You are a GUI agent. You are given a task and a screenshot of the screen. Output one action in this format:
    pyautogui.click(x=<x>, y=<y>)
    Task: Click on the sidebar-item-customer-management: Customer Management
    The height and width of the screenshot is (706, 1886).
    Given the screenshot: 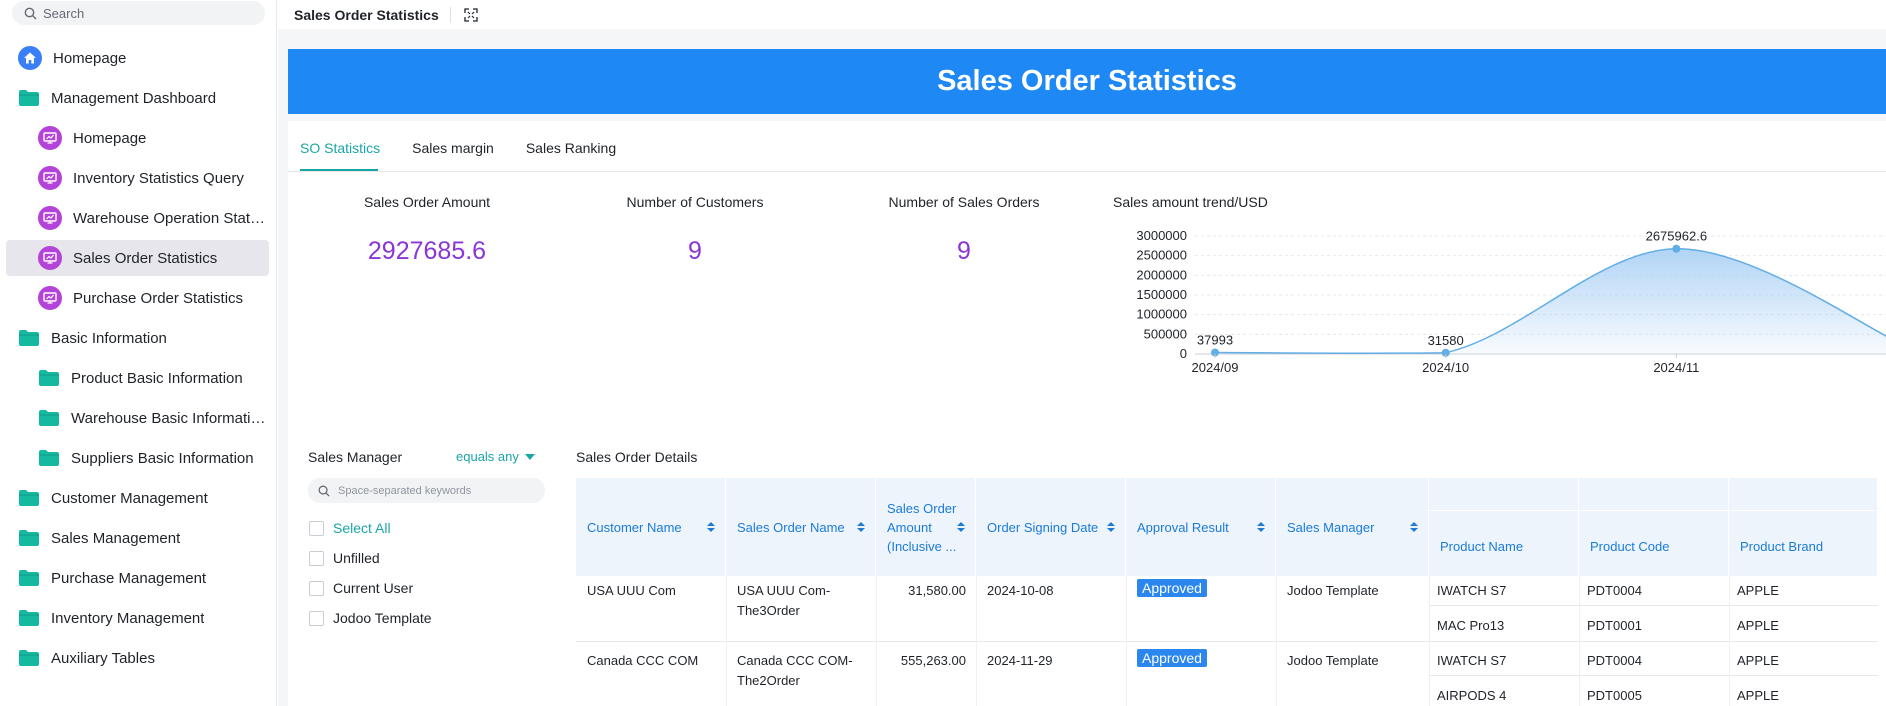 What is the action you would take?
    pyautogui.click(x=137, y=498)
    